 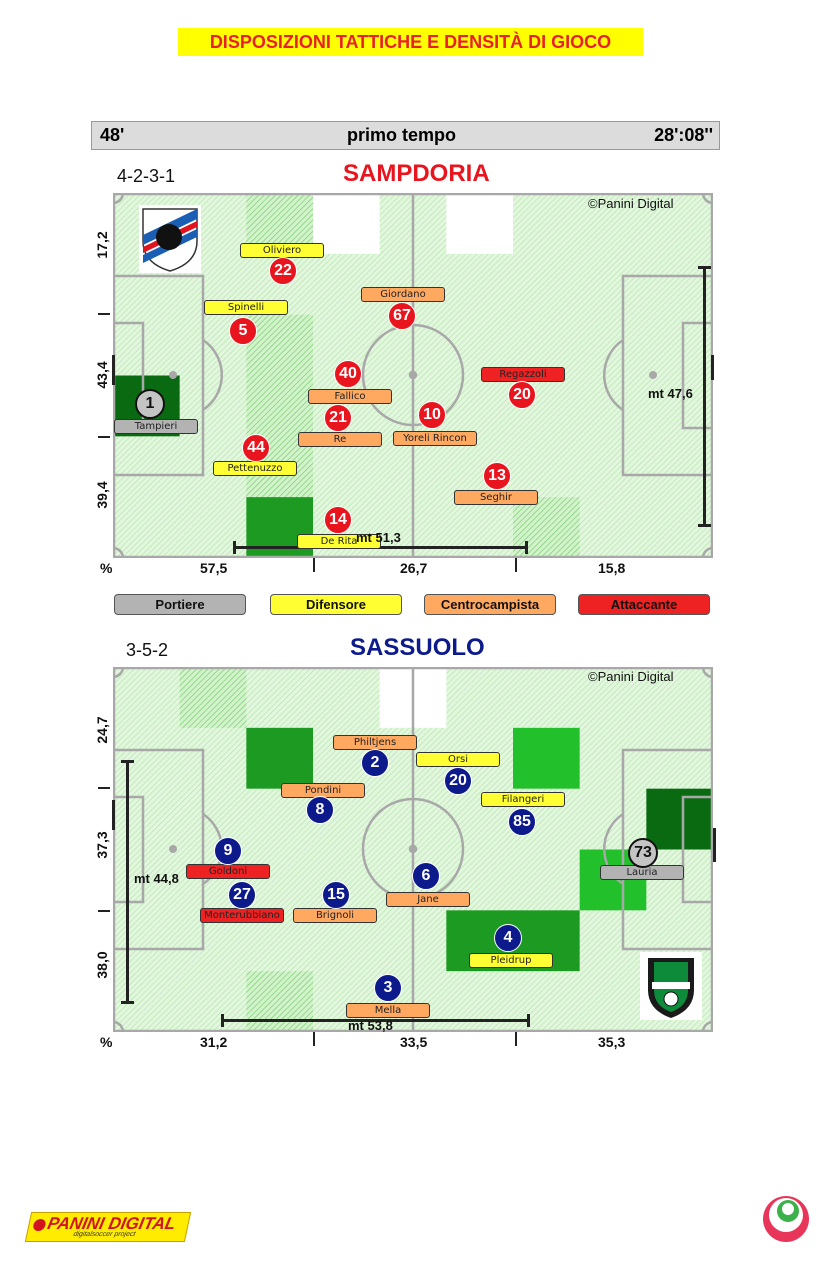 What do you see at coordinates (428, 899) in the screenshot?
I see `player-name-label: Jane` at bounding box center [428, 899].